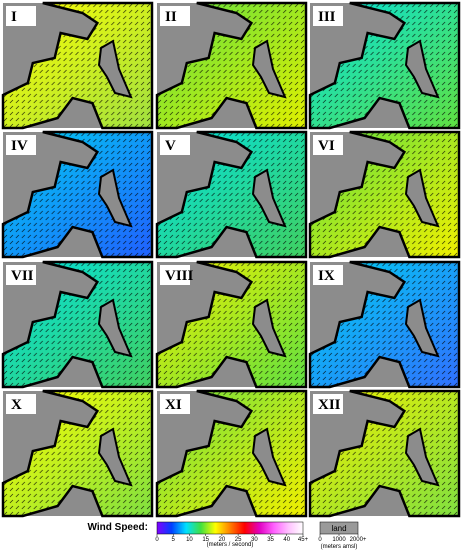 This screenshot has width=461, height=550. What do you see at coordinates (171, 17) in the screenshot?
I see `panel-label: II` at bounding box center [171, 17].